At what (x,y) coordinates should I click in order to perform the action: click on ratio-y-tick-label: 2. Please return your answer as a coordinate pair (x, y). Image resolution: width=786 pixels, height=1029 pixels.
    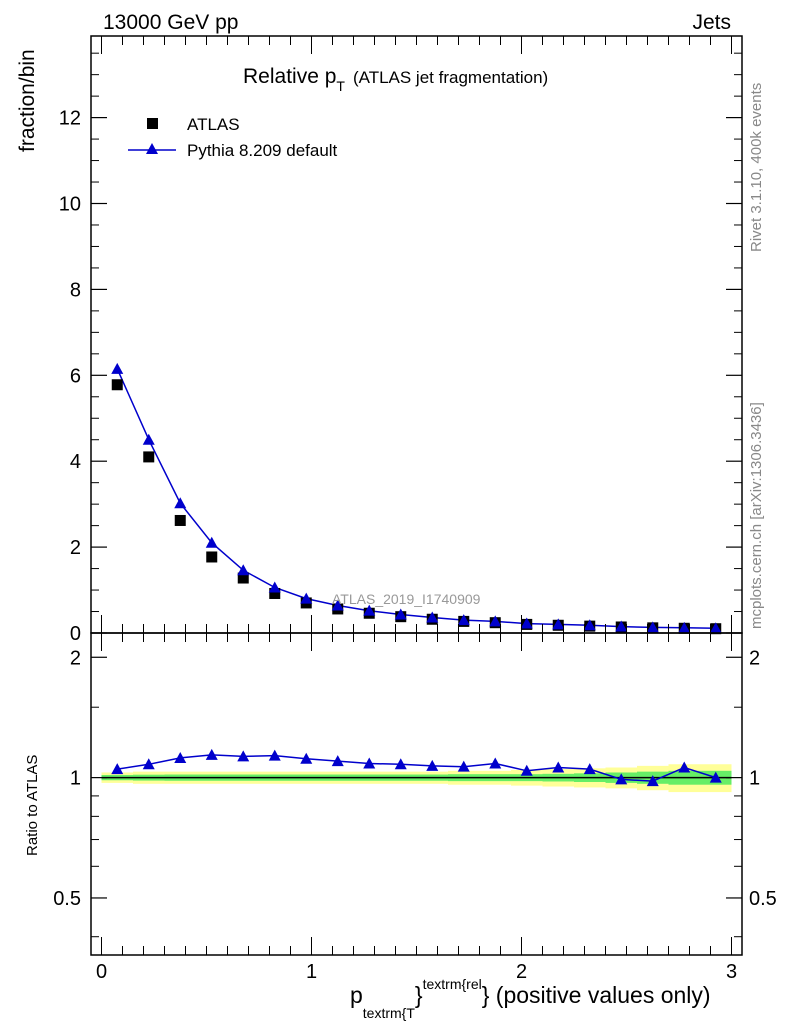
    Looking at the image, I should click on (75, 658).